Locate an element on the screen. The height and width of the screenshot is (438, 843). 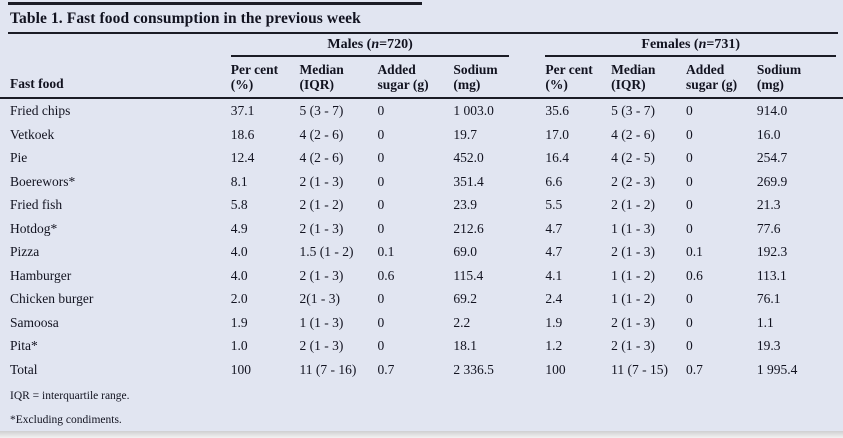
value-cell: 2.2 is located at coordinates (462, 322).